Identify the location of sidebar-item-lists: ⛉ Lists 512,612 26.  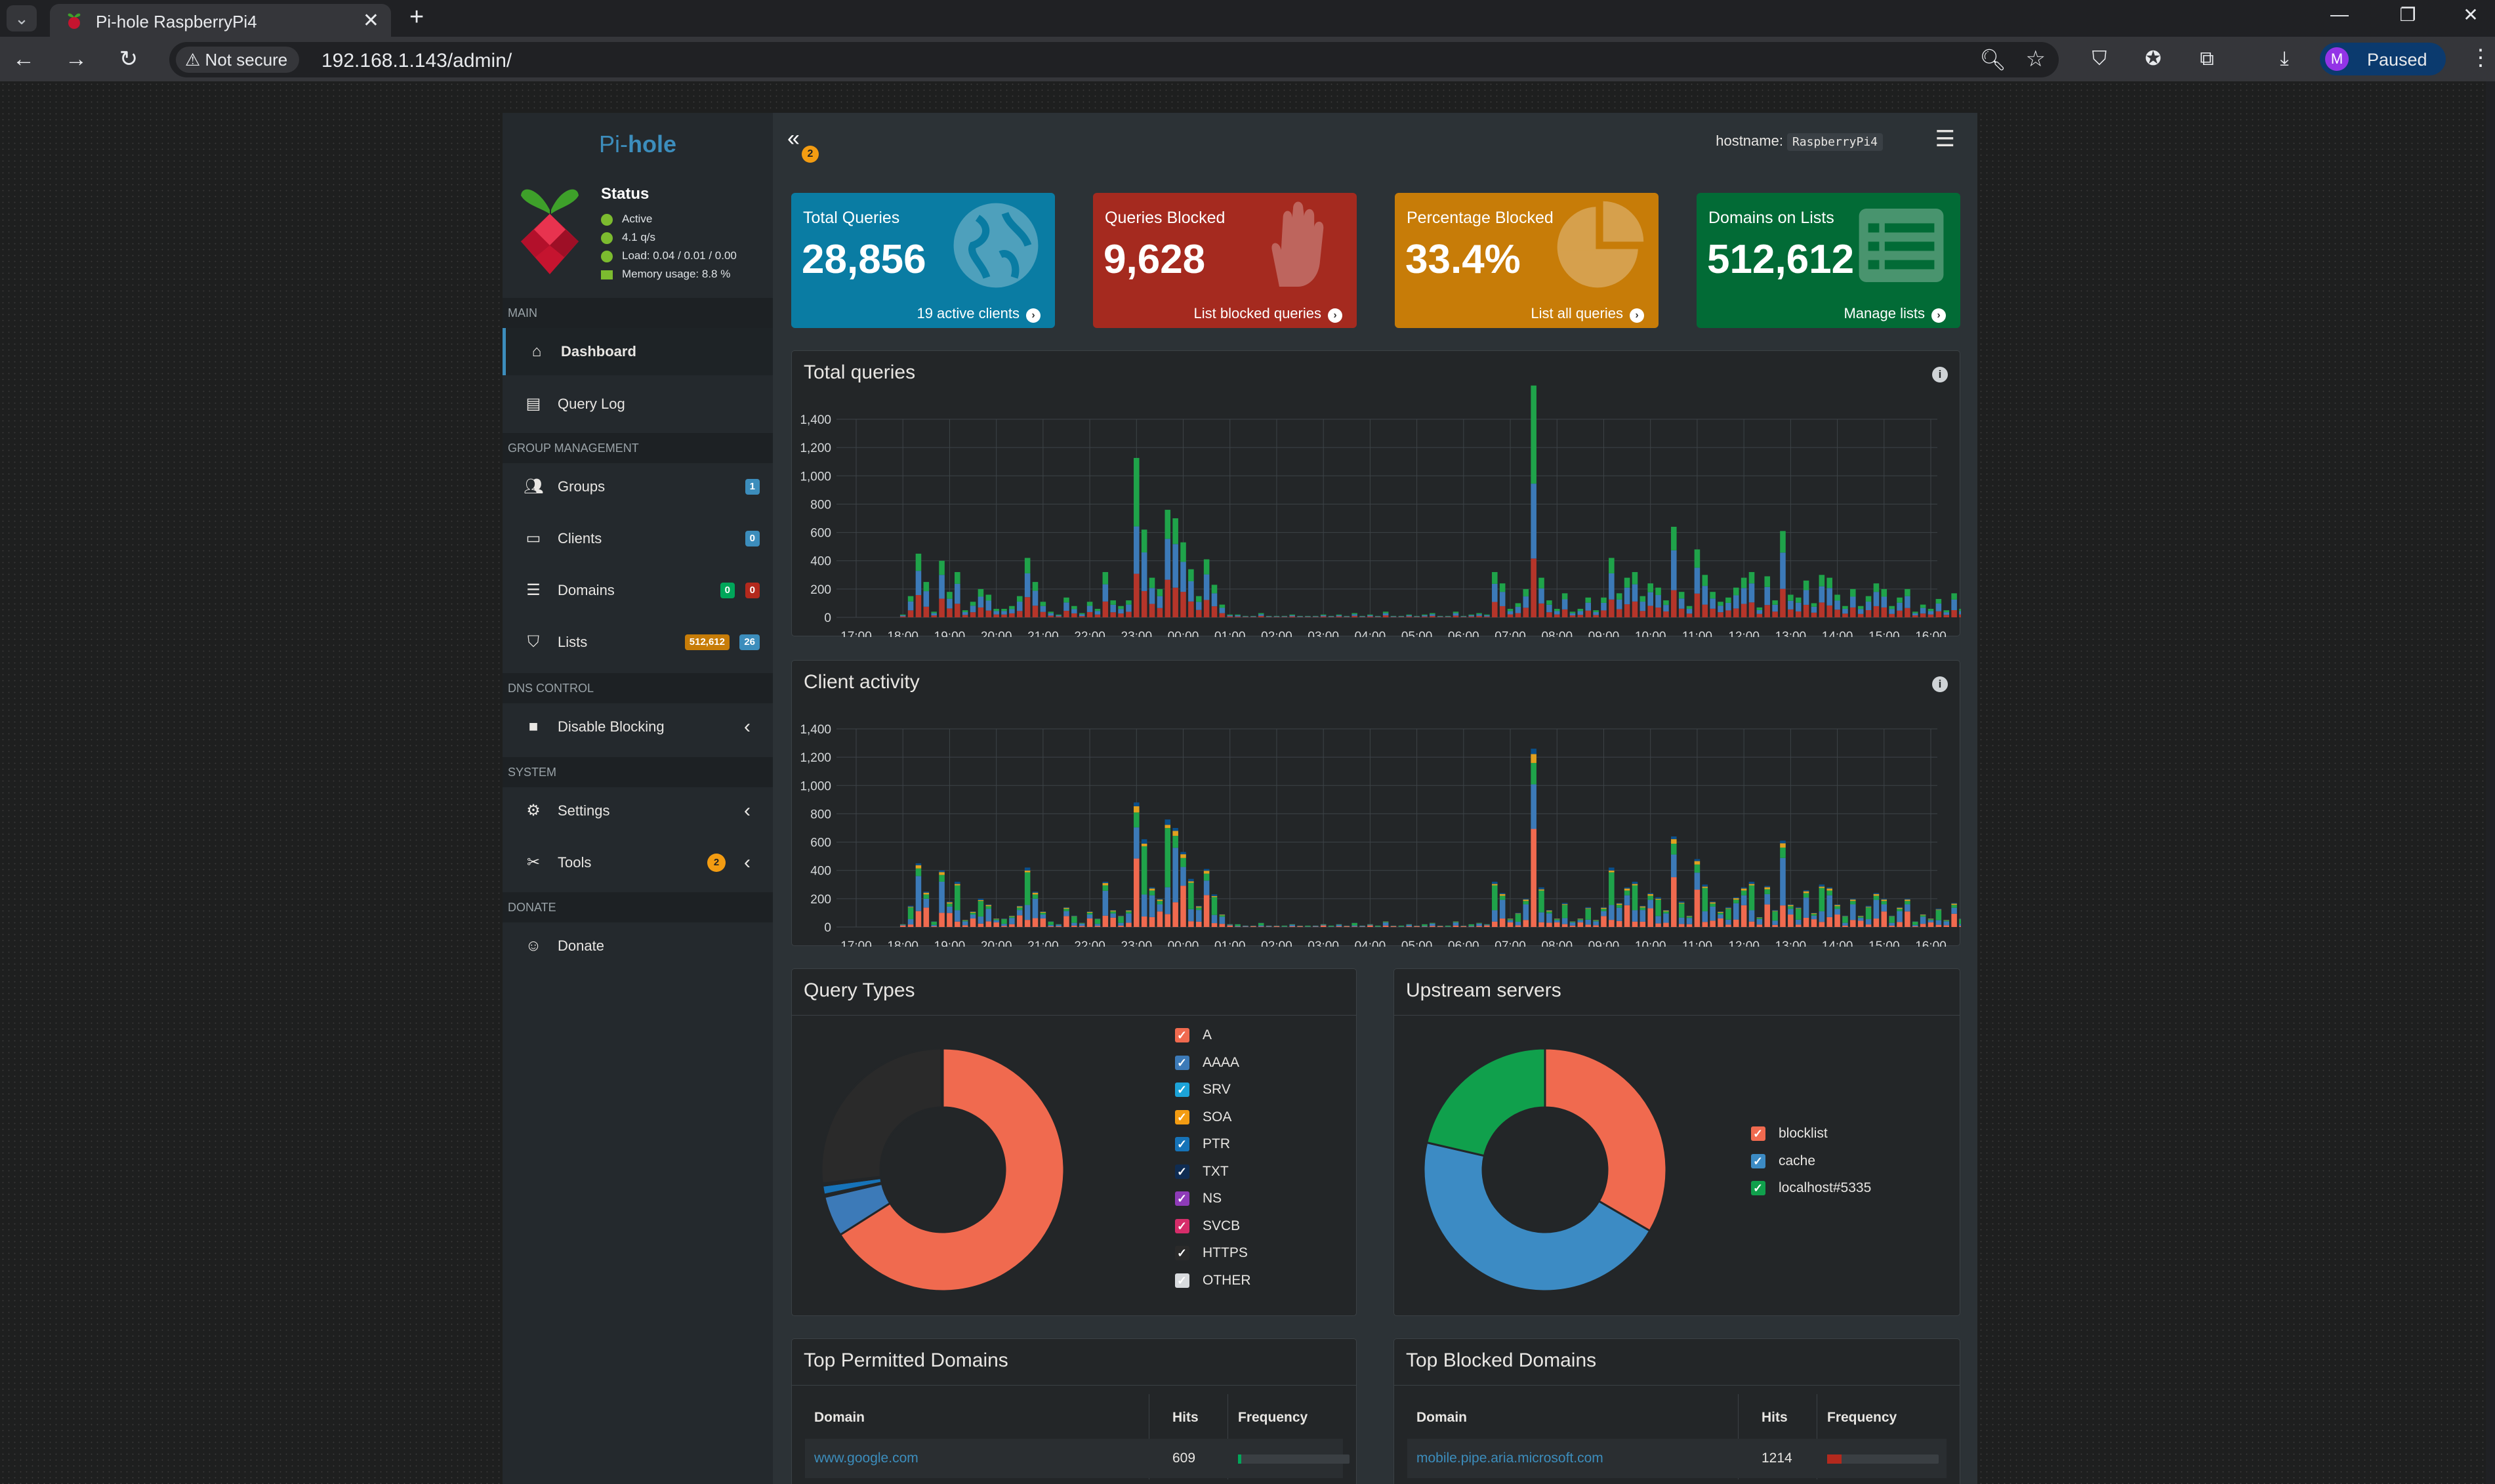
(638, 642).